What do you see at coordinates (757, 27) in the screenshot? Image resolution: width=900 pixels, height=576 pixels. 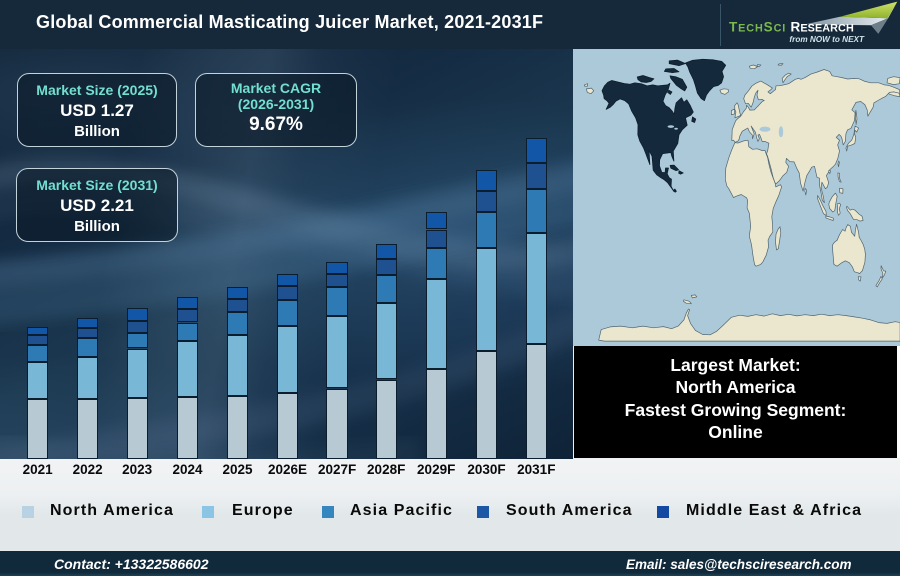 I see `svg-text: TECHSCI` at bounding box center [757, 27].